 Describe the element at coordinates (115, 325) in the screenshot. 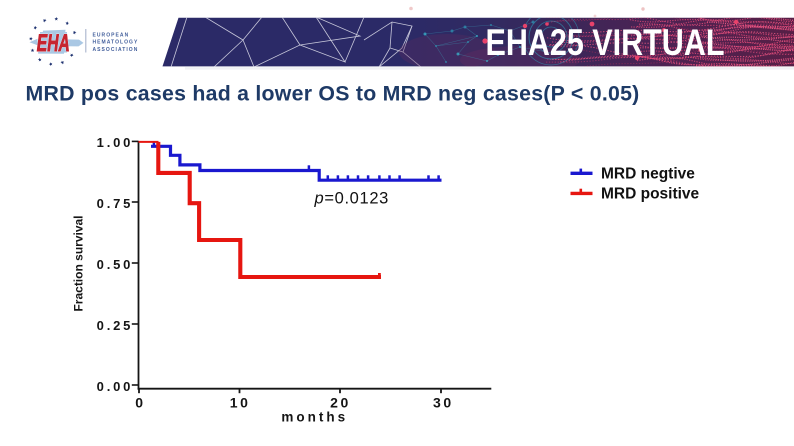

I see `svg-text: 0.25` at that location.